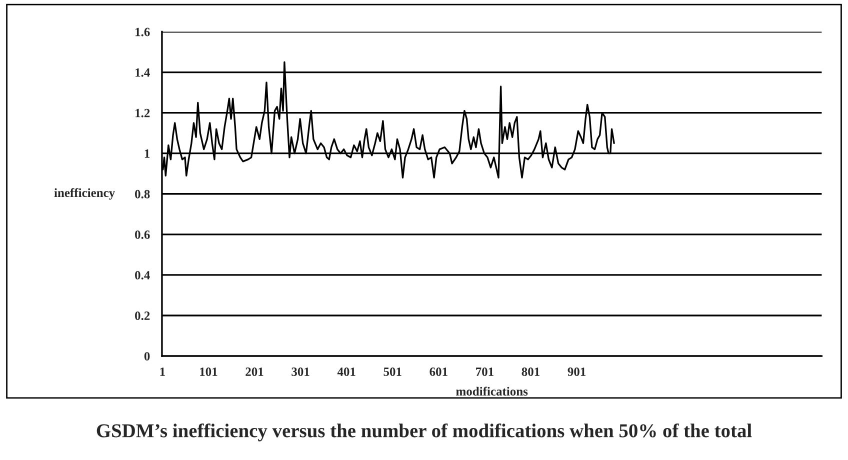 This screenshot has width=848, height=460. Describe the element at coordinates (301, 372) in the screenshot. I see `x-tick-label: 301` at that location.